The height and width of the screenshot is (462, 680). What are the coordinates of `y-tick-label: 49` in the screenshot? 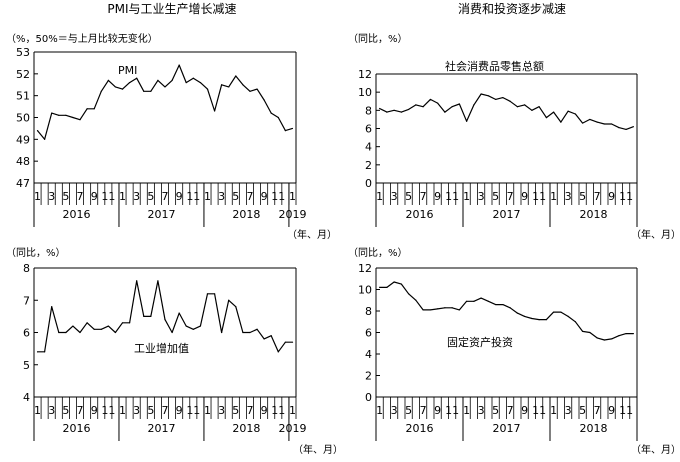 It's located at (23, 139).